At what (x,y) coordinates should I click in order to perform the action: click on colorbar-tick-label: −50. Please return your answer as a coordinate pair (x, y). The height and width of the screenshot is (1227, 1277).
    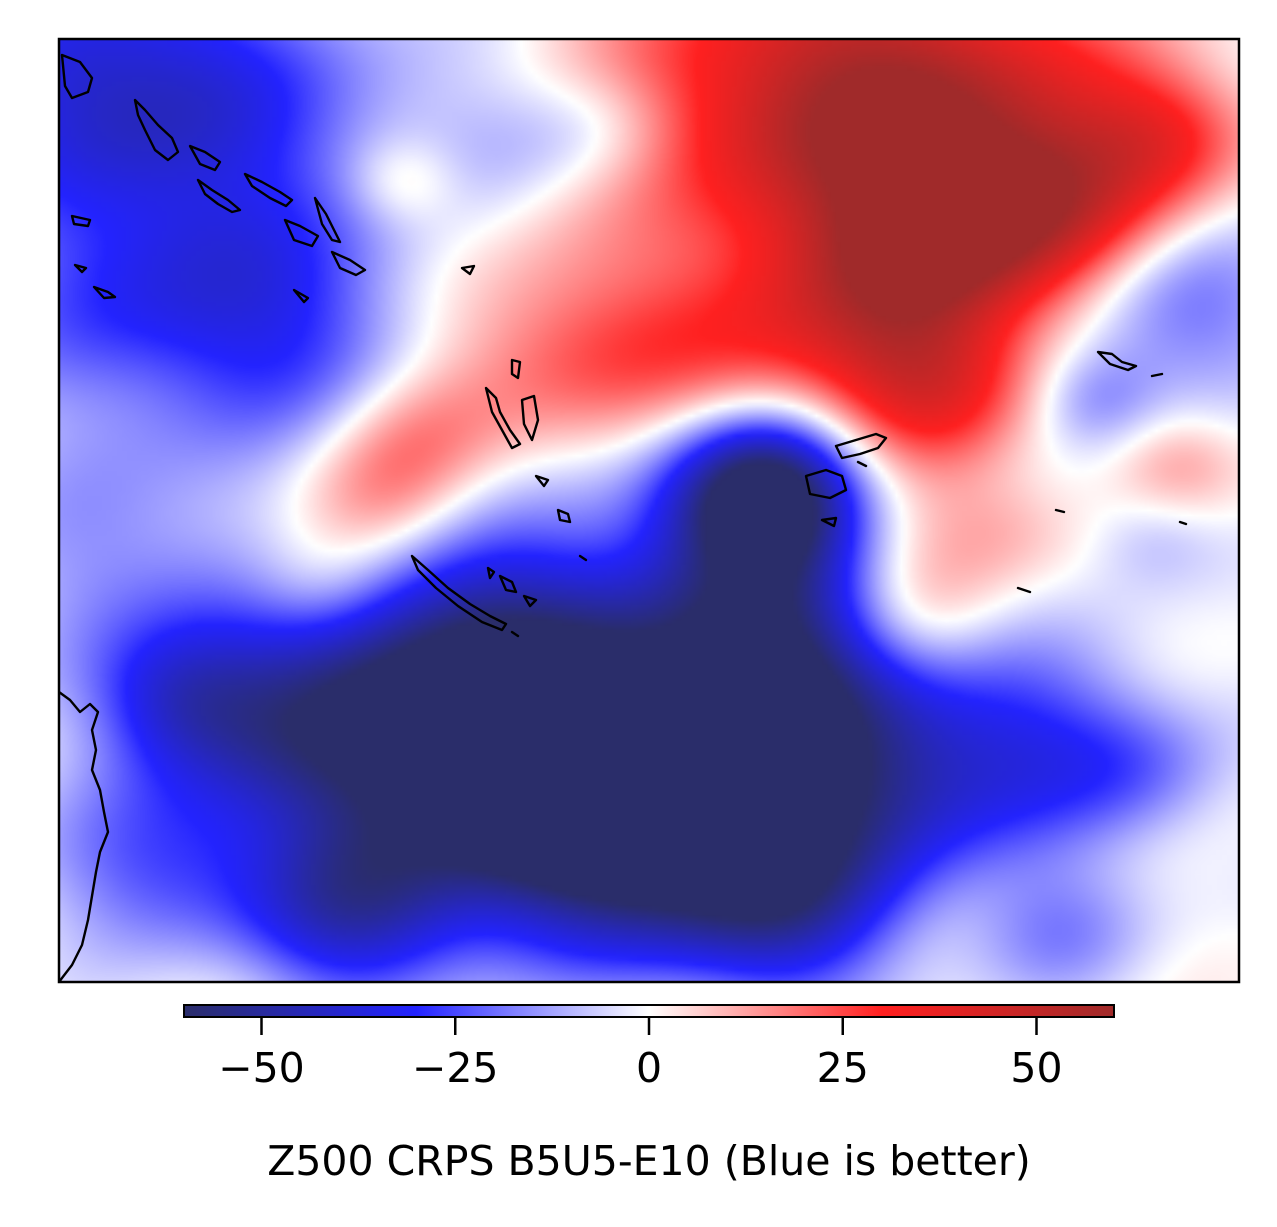
    Looking at the image, I should click on (261, 1068).